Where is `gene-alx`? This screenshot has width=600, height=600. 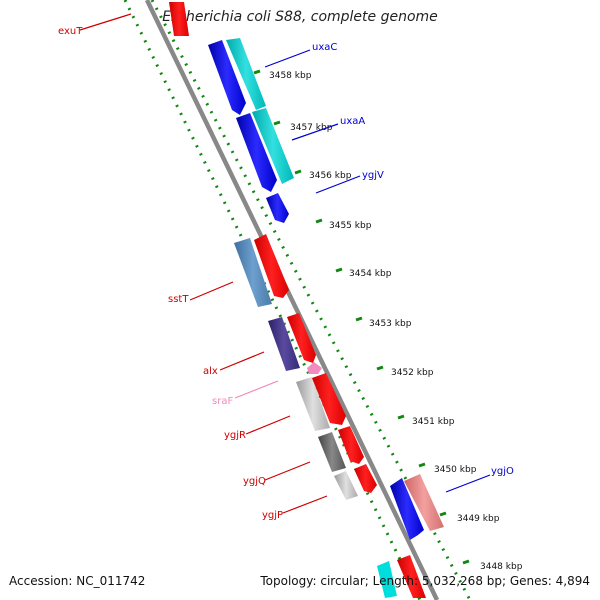 gene-alx is located at coordinates (284, 344).